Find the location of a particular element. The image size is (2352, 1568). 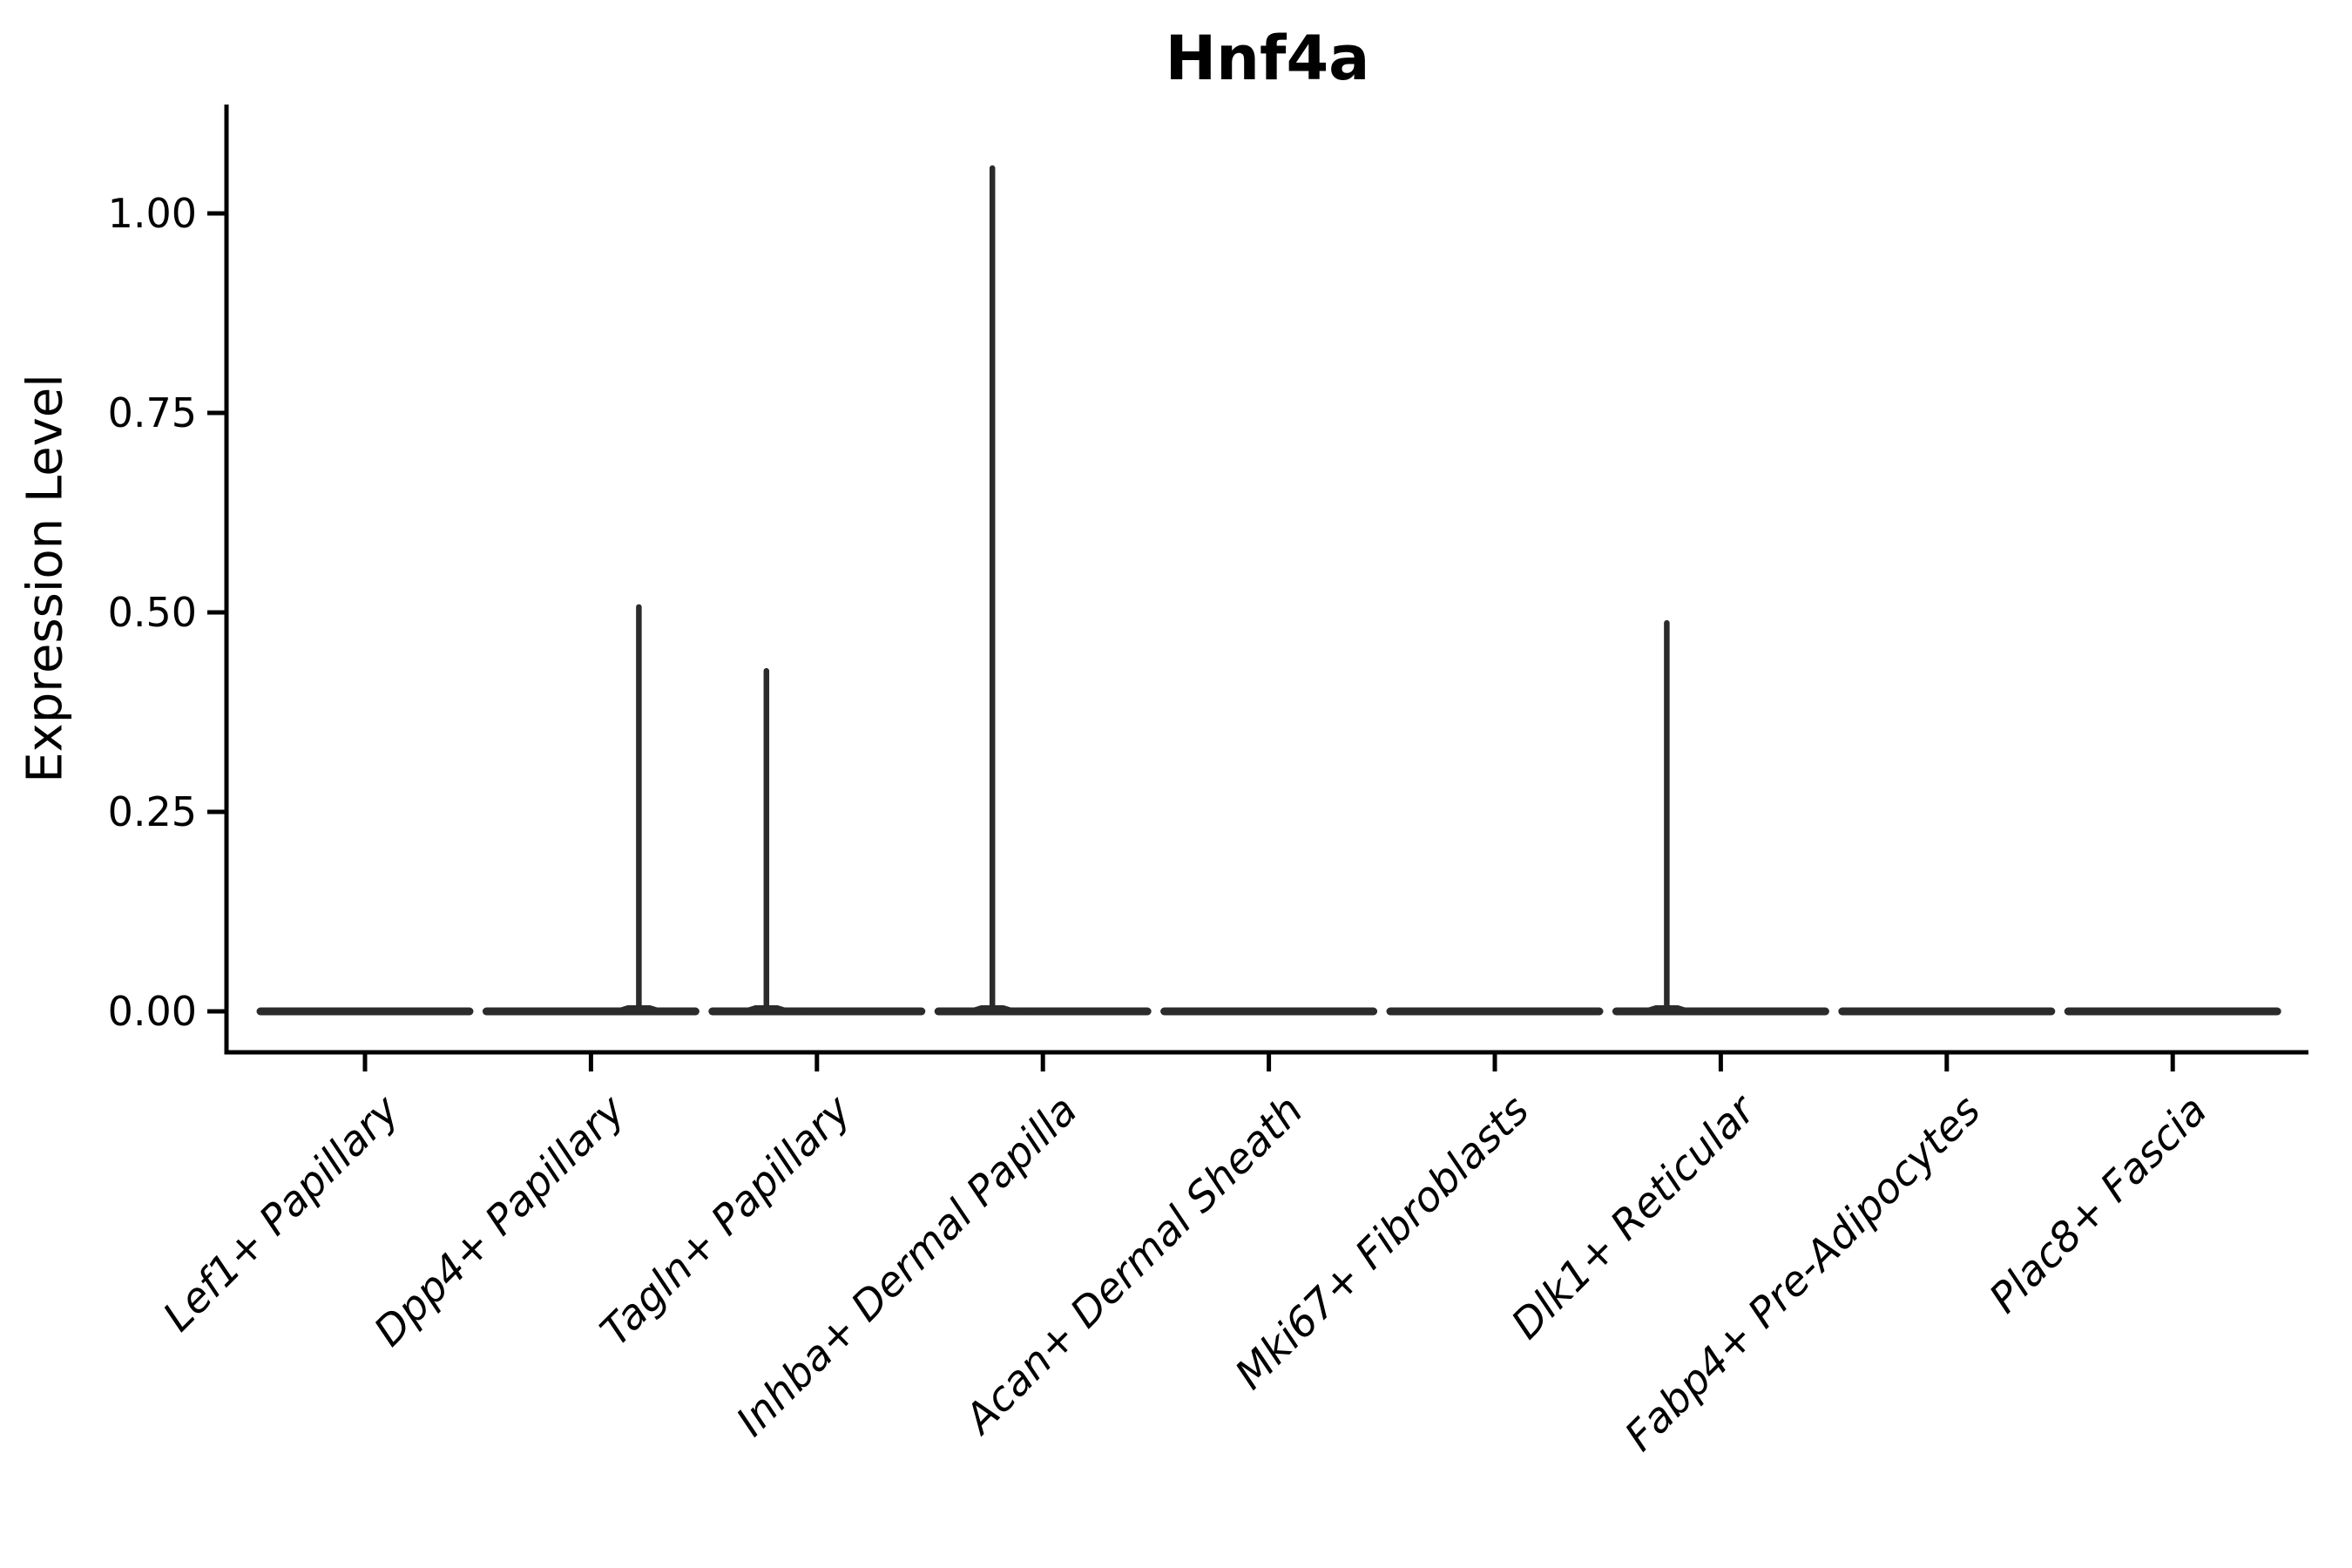

y-tick-label: 0.00 is located at coordinates (152, 1012).